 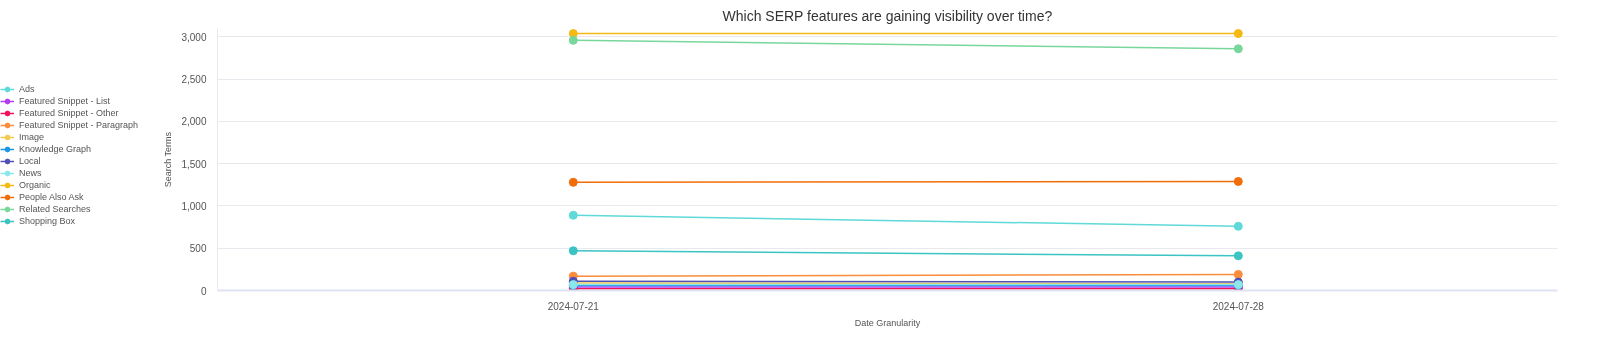 What do you see at coordinates (27, 89) in the screenshot?
I see `legend-label: Ads` at bounding box center [27, 89].